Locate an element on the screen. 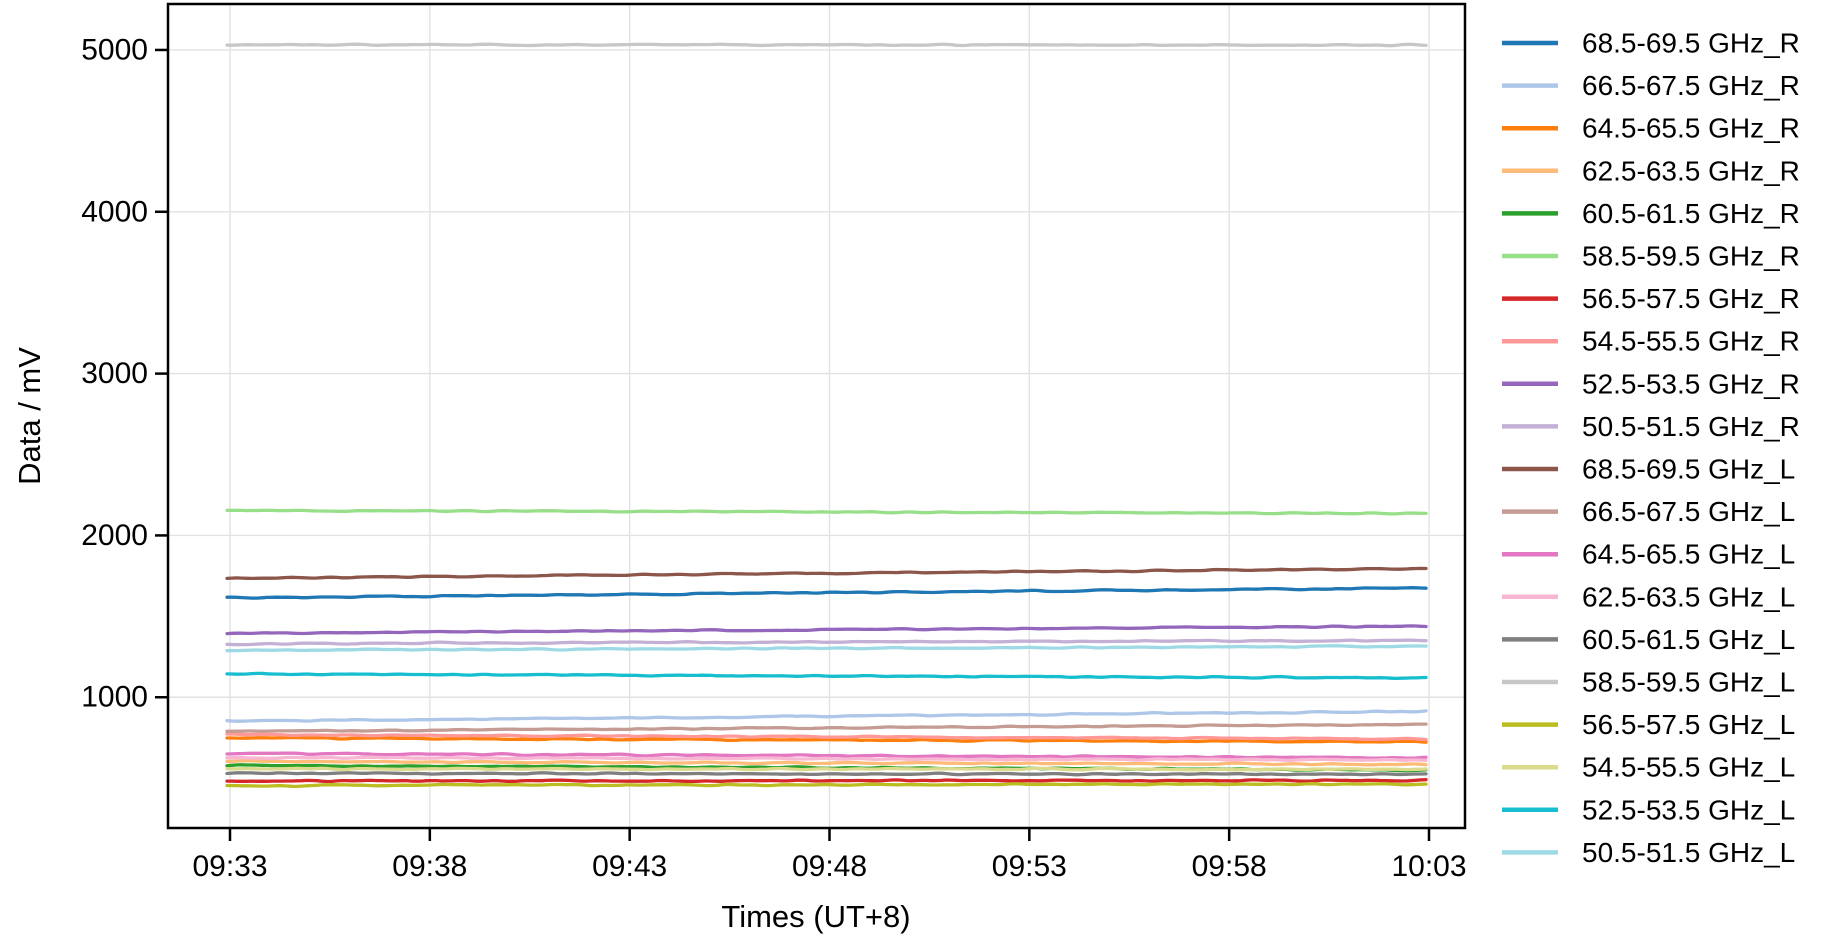  x-tick-labels: 09:33 09:38 09:43 09:48 09:53 09:58 10:03 is located at coordinates (829, 866).